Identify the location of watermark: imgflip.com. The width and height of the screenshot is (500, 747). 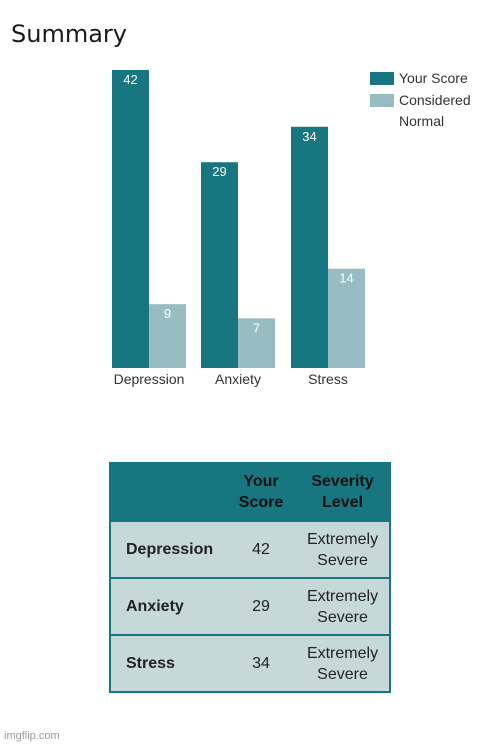
(32, 736).